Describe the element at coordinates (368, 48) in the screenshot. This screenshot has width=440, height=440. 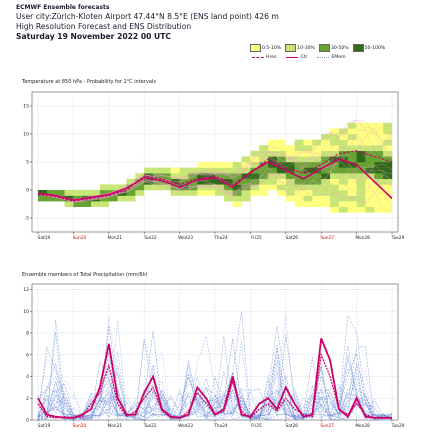
I see `legend-prob-50-100: 50-100%` at that location.